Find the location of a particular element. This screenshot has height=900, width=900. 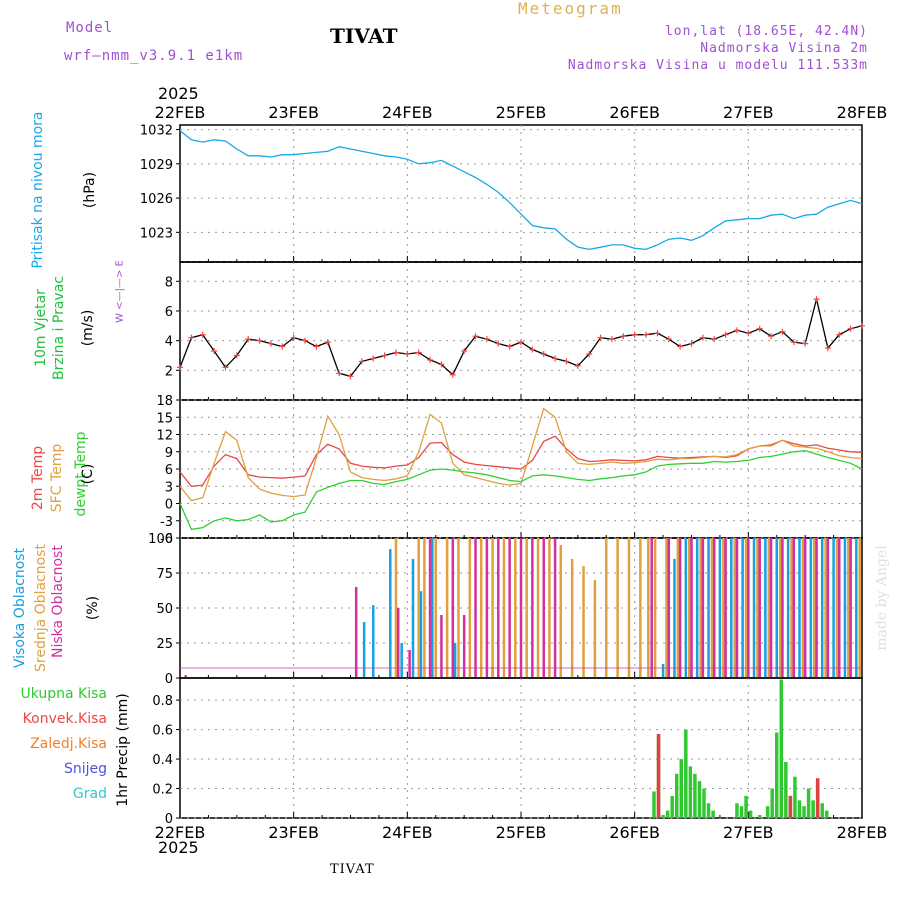

model-altitude-text: Nadmorska Visina u modelu 111.533m is located at coordinates (717, 65).